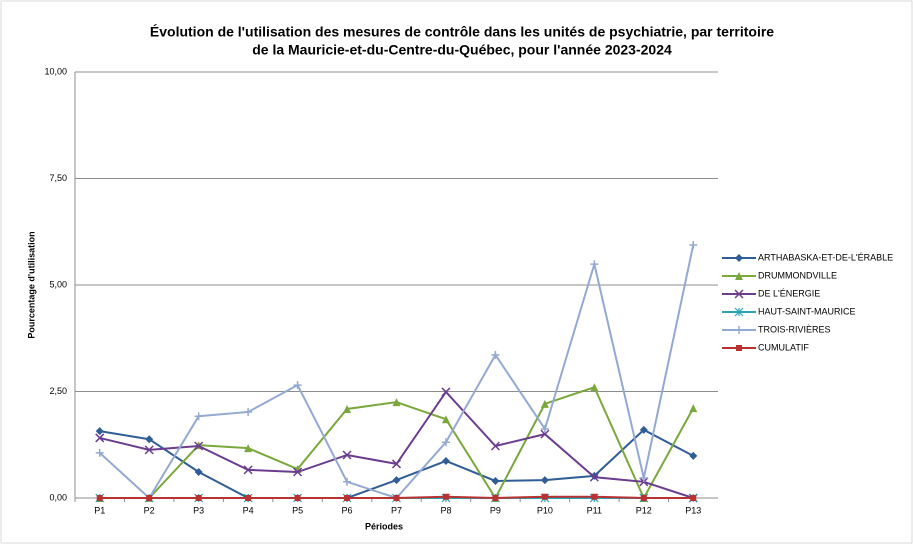 The image size is (913, 544). Describe the element at coordinates (693, 510) in the screenshot. I see `x-tick-label: P13` at that location.